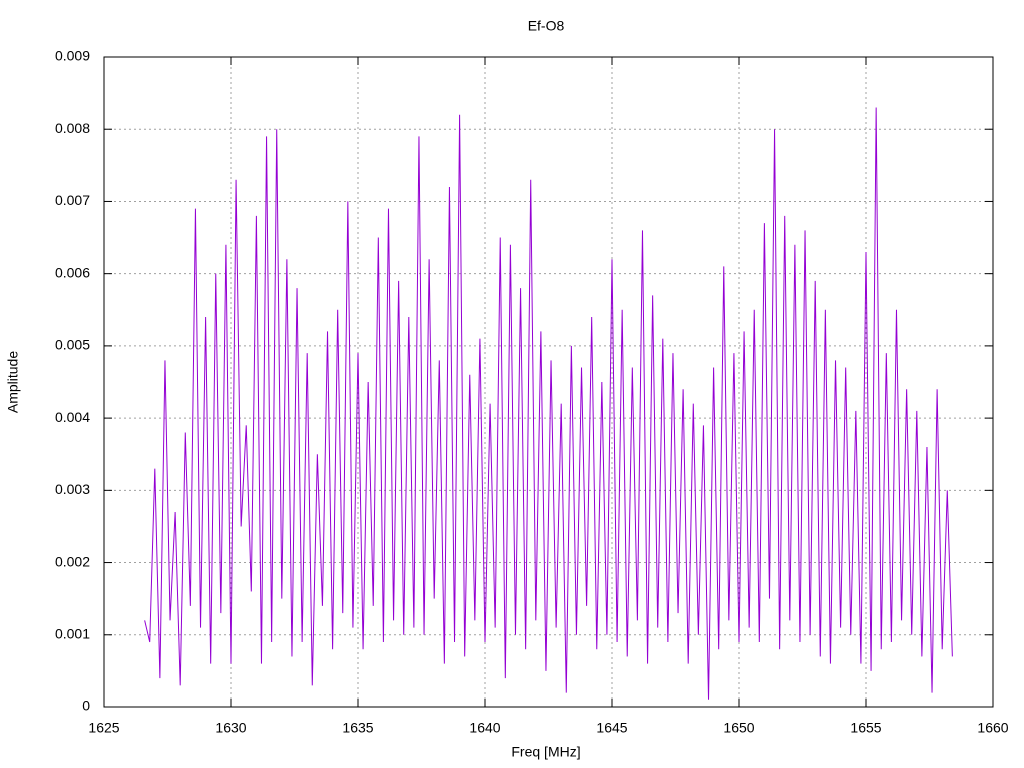  Describe the element at coordinates (86, 706) in the screenshot. I see `y-tick-label: 0` at that location.